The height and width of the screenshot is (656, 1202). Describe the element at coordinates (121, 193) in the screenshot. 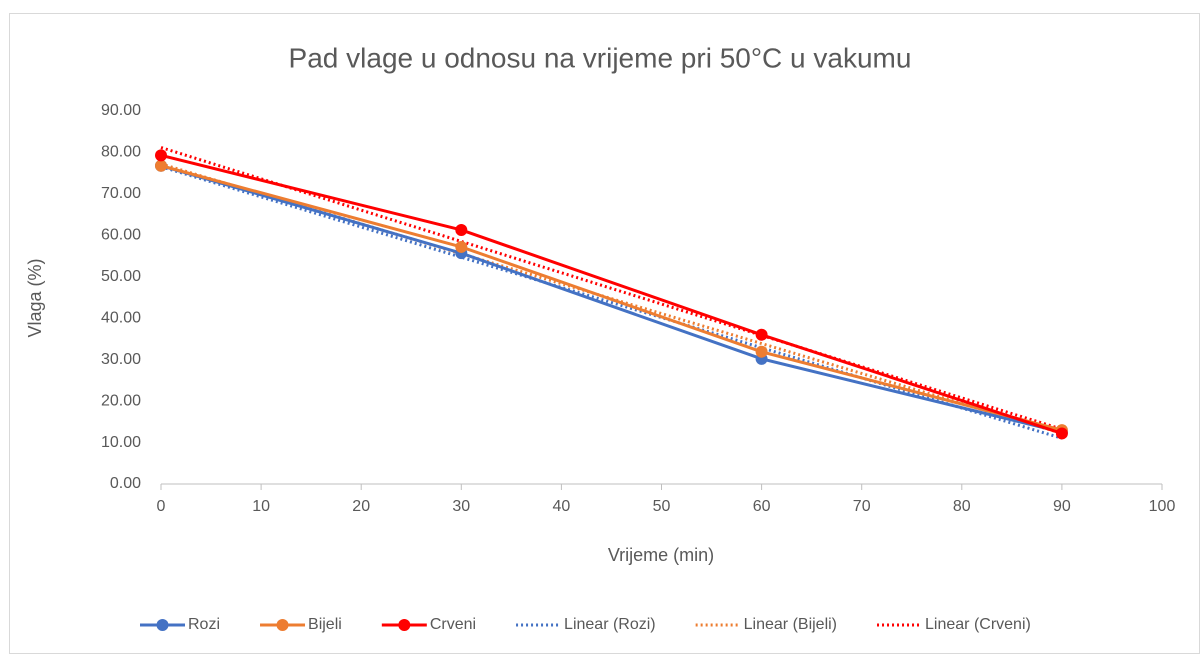

I see `y-tick-label: 70.00` at that location.